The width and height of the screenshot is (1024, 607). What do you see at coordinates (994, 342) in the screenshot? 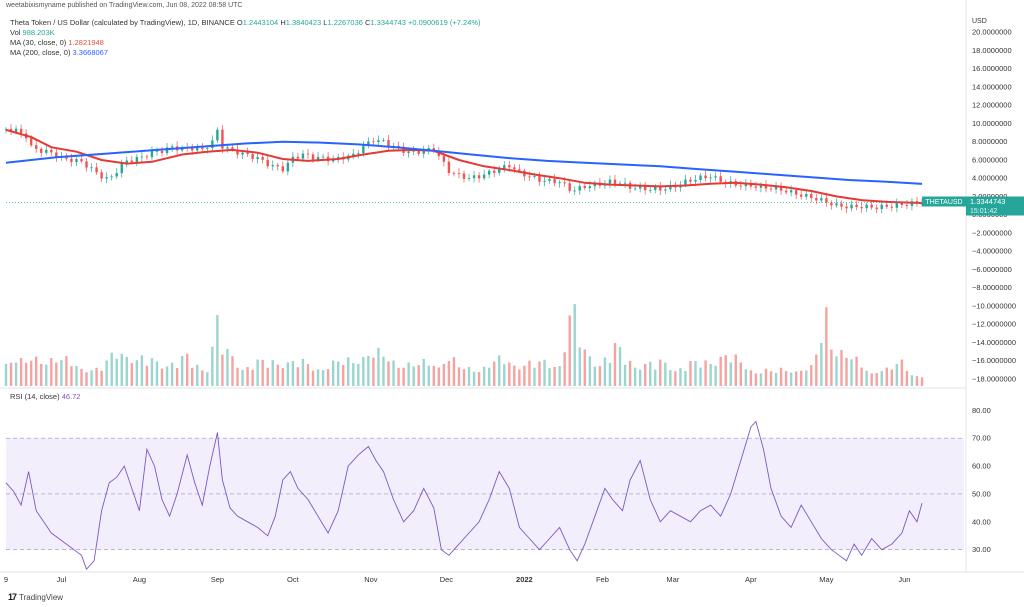
I see `price-tick-label: −14.0000000` at bounding box center [994, 342].